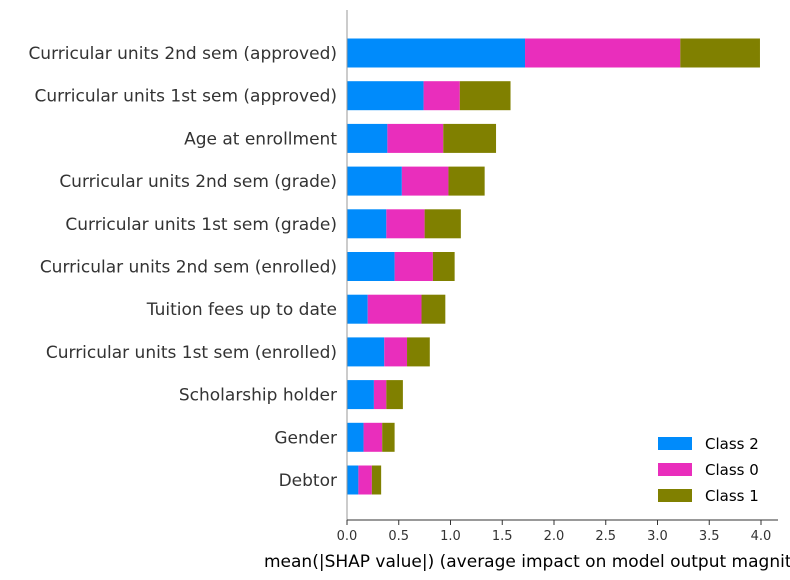 This screenshot has height=580, width=790. I want to click on x-tick-label: 2.0, so click(554, 536).